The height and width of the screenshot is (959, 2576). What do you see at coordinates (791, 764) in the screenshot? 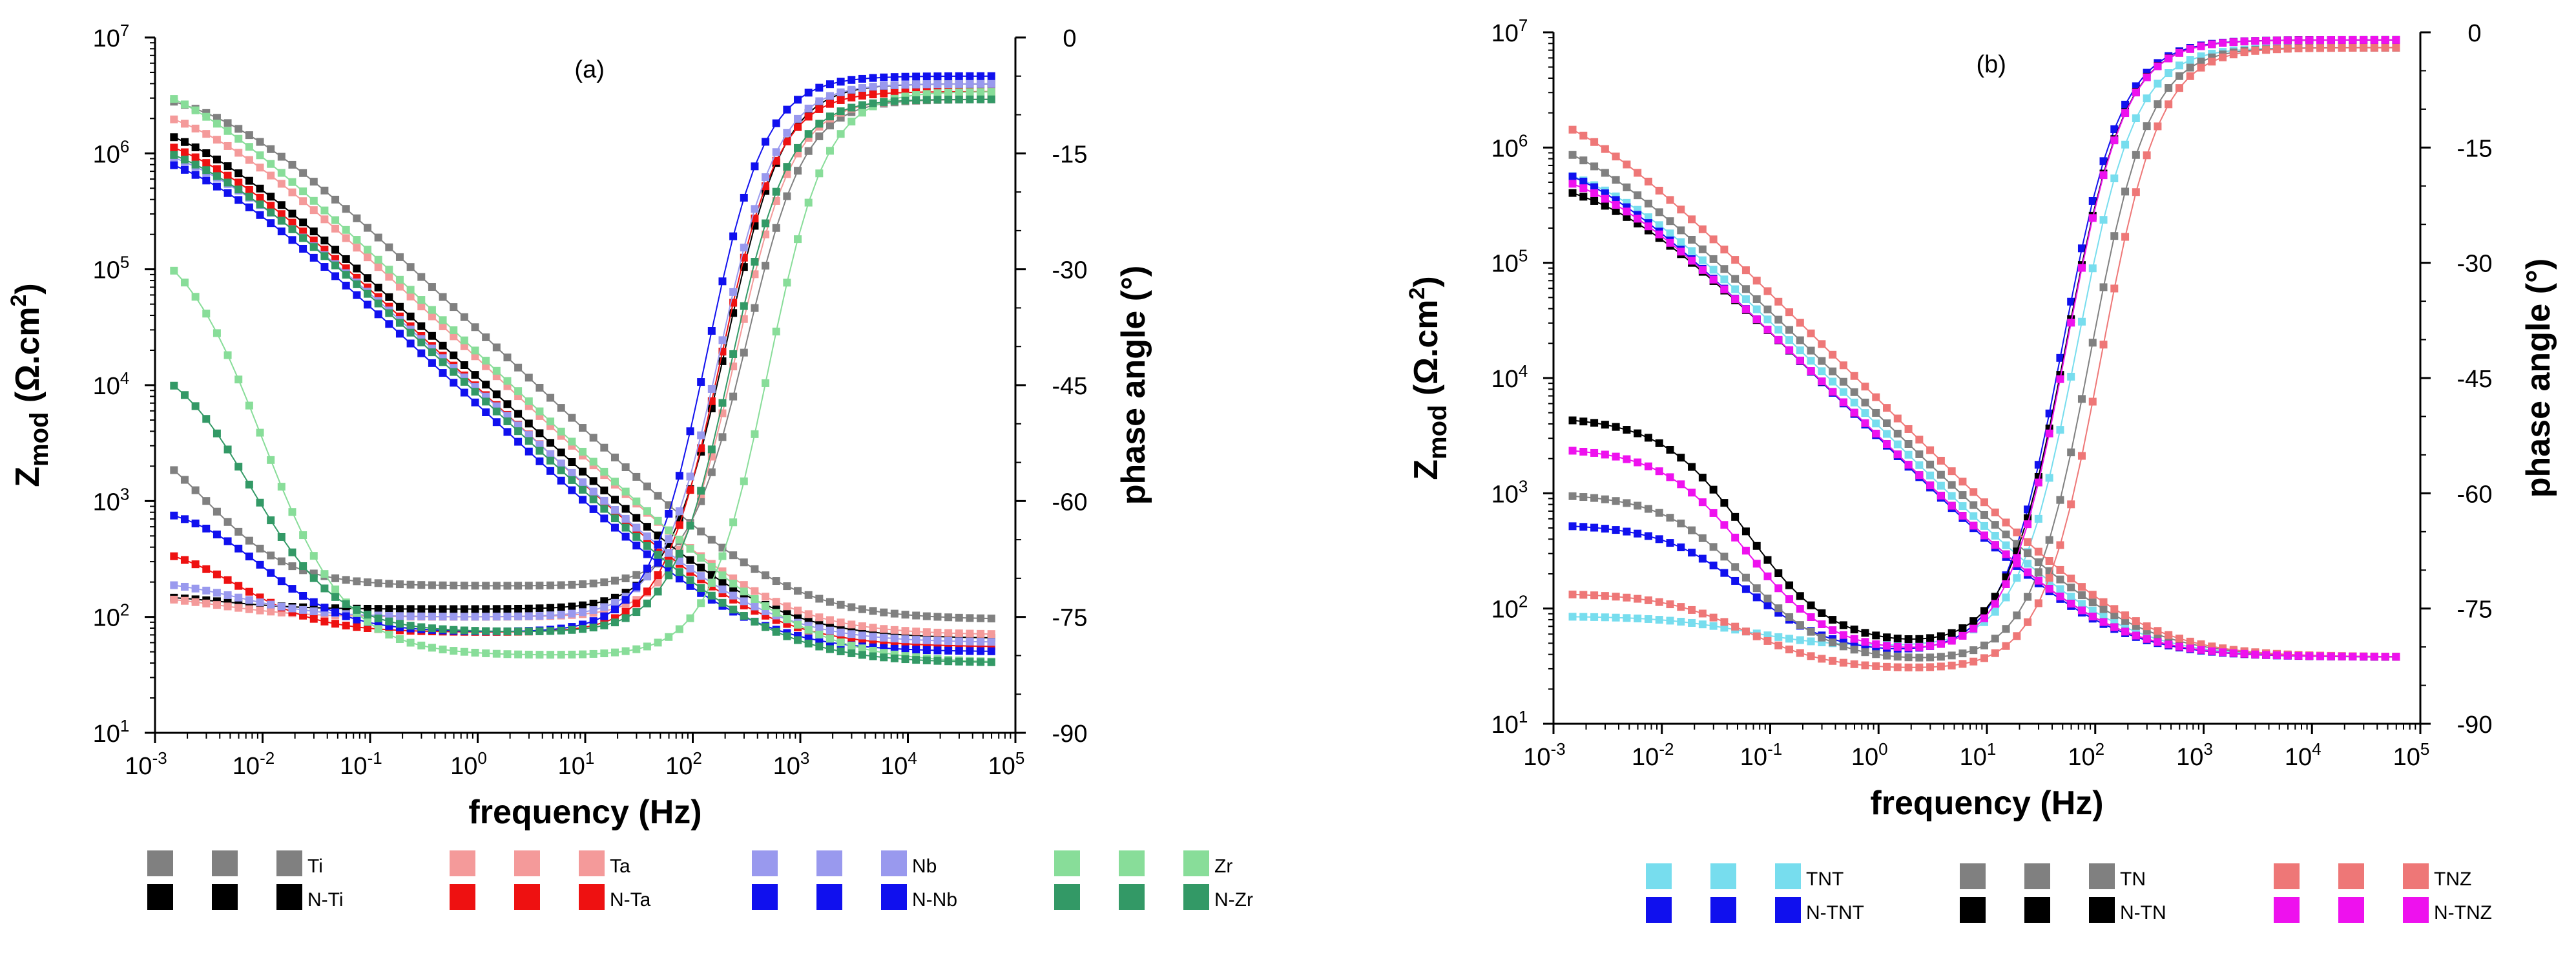
I see `x-tick-label: 10³` at bounding box center [791, 764].